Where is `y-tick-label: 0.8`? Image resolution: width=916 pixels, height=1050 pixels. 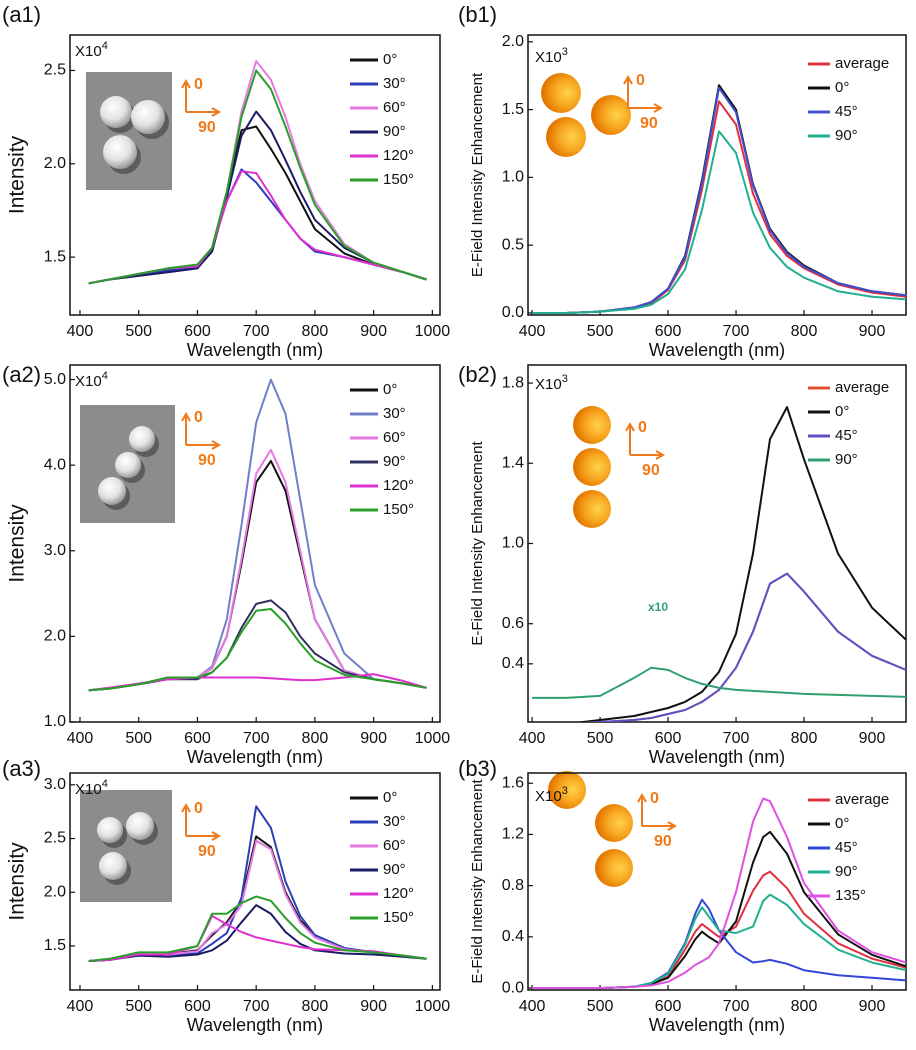 y-tick-label: 0.8 is located at coordinates (513, 885).